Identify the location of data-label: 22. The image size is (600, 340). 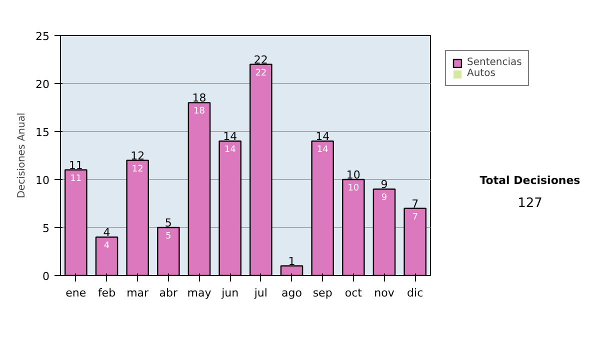
(261, 73).